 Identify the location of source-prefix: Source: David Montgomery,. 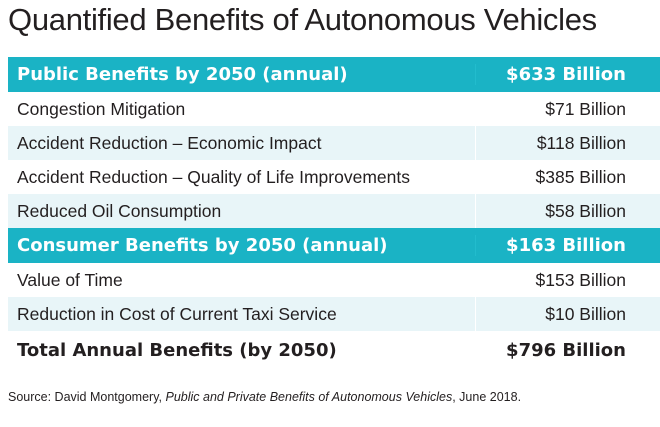
(87, 397).